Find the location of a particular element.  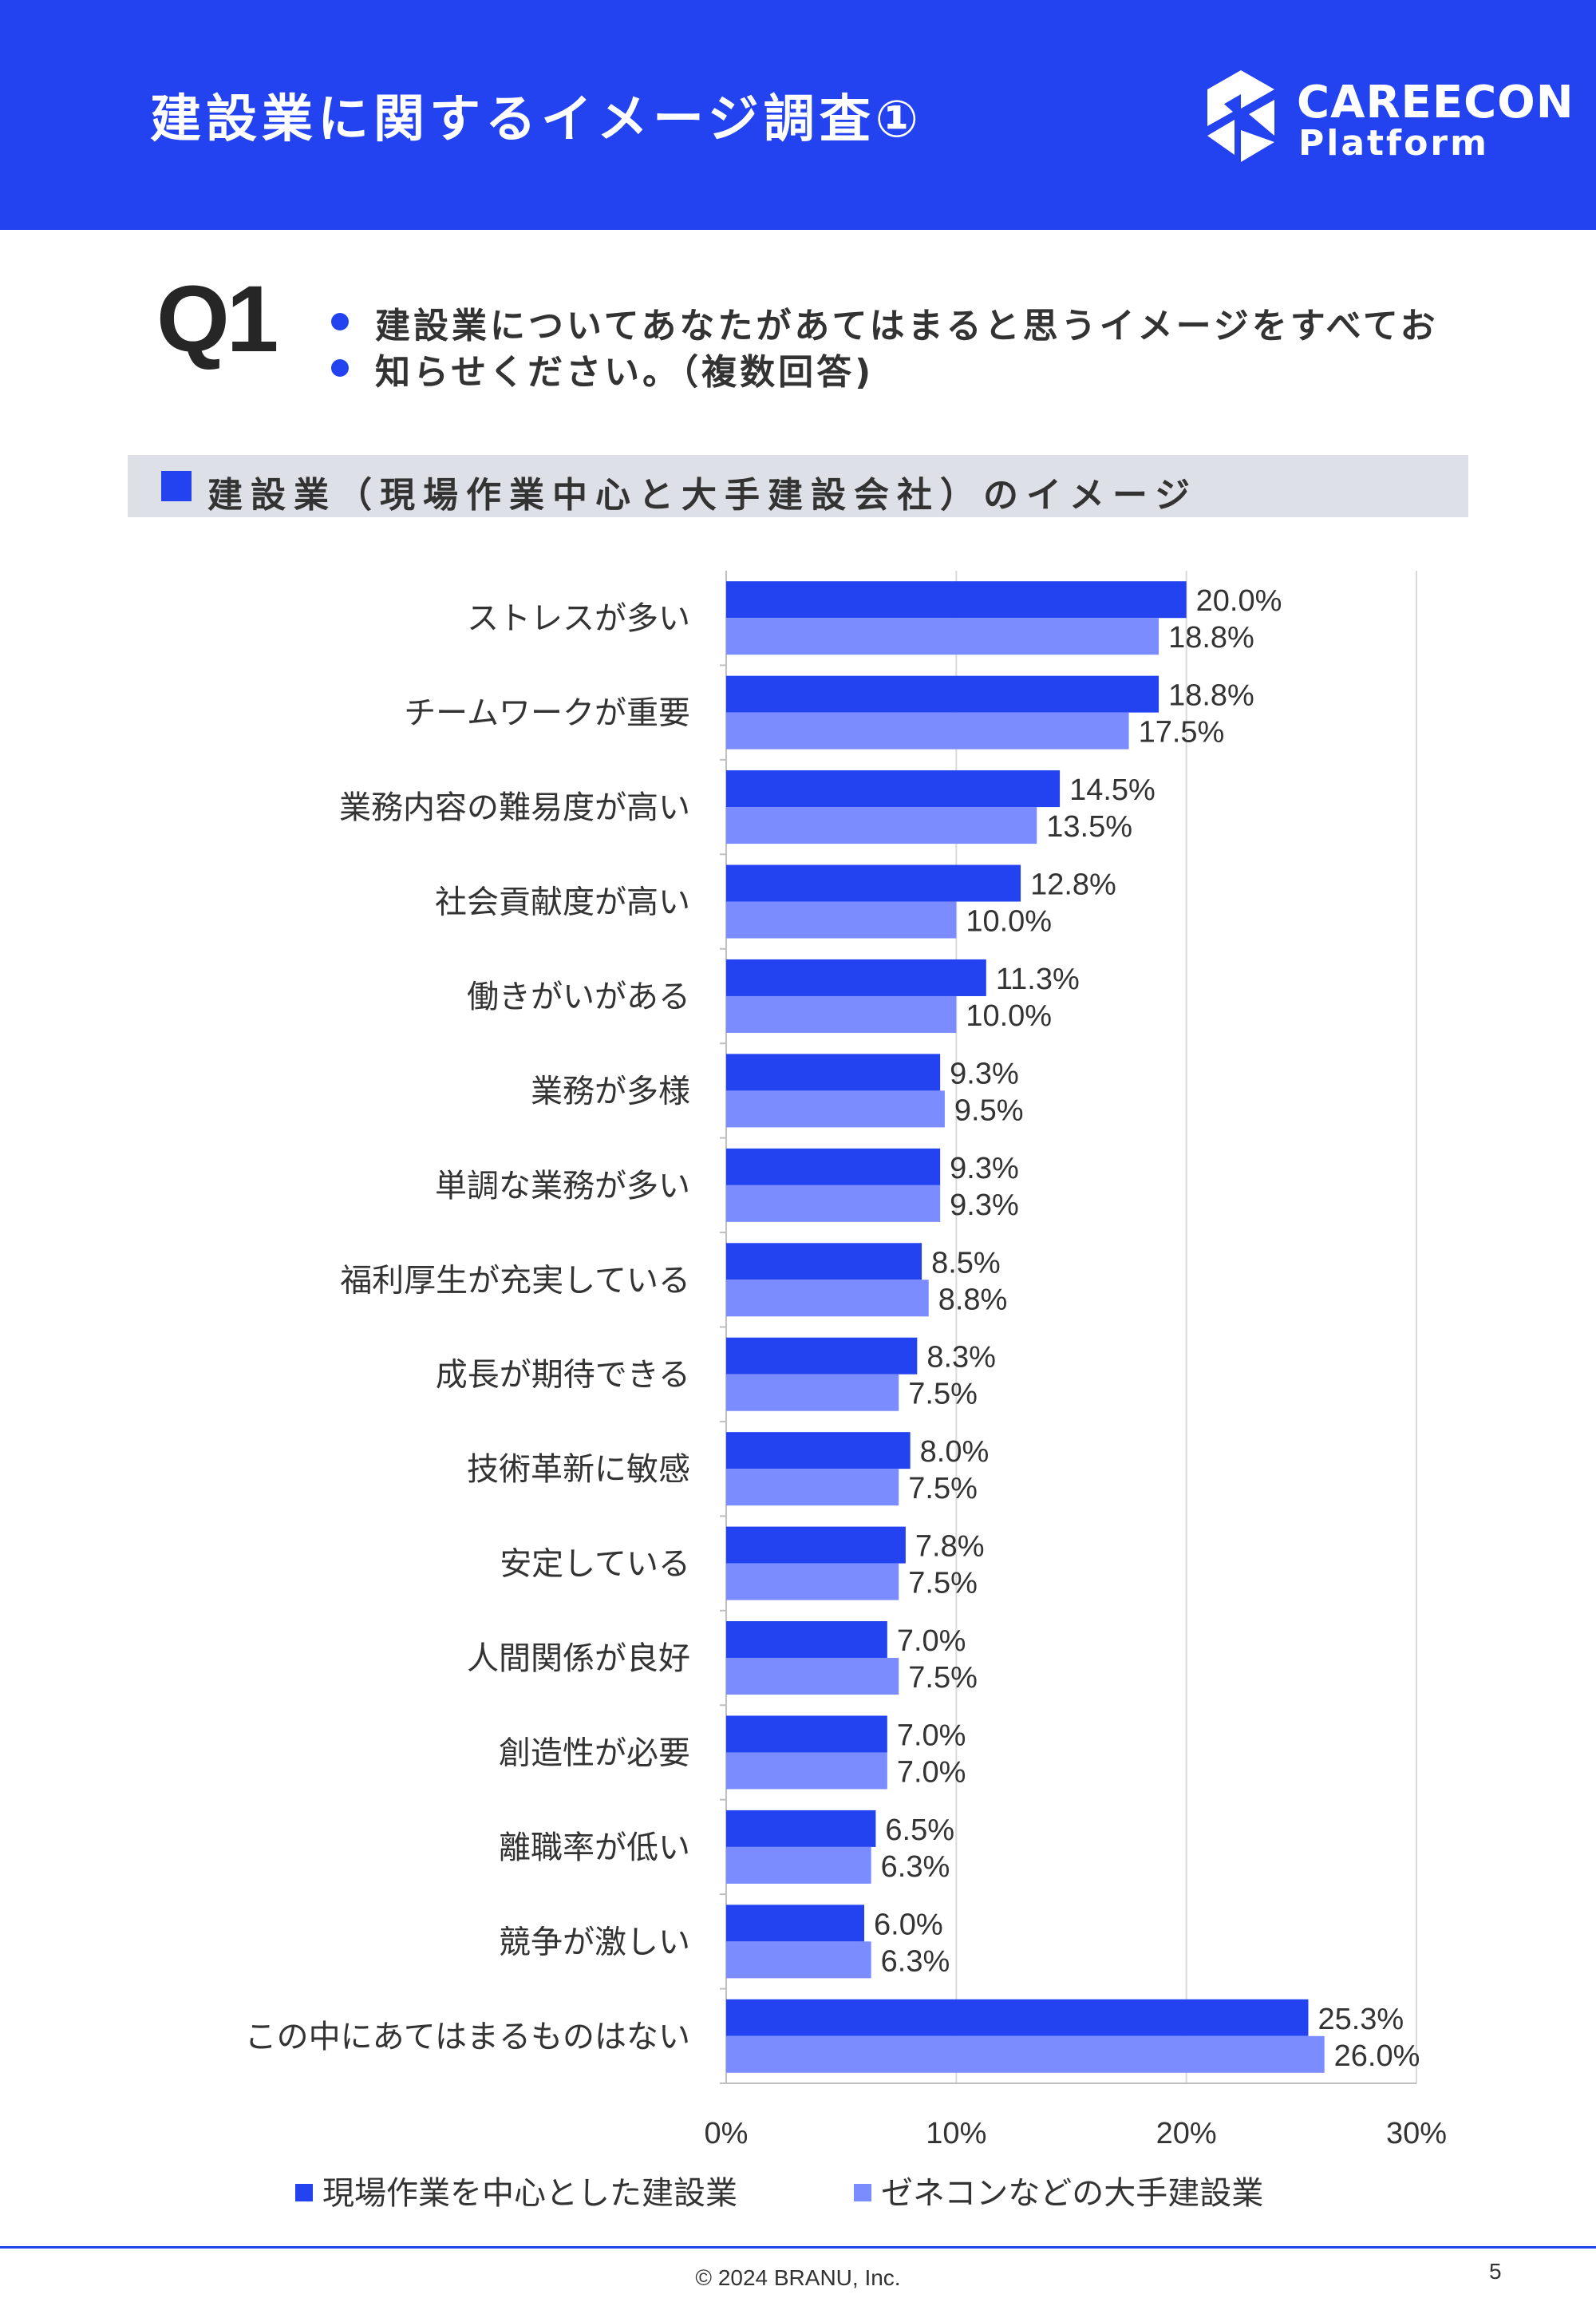

data-label: 6.5% is located at coordinates (919, 1830).